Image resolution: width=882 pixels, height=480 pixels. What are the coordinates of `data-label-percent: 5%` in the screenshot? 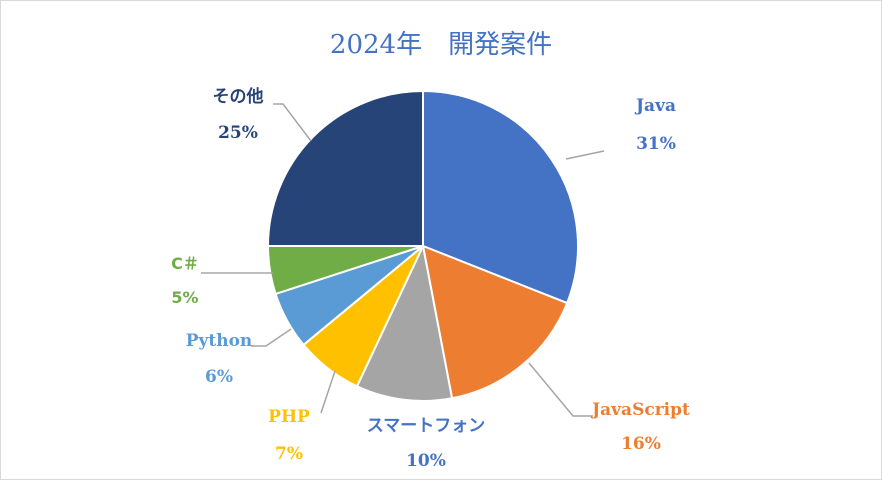 It's located at (184, 297).